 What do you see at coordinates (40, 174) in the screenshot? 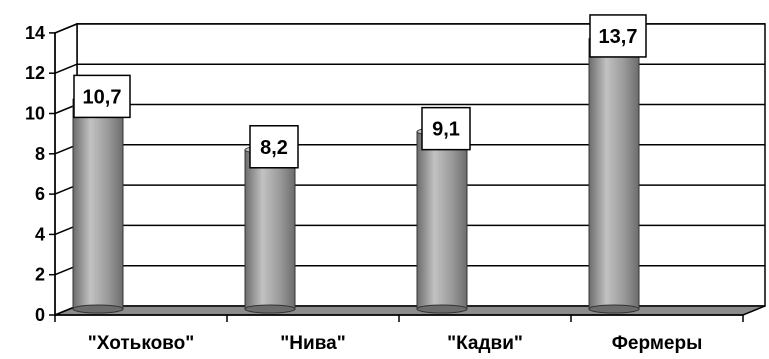
I see `y-axis: 0 2 4 6 8 10 12 14` at bounding box center [40, 174].